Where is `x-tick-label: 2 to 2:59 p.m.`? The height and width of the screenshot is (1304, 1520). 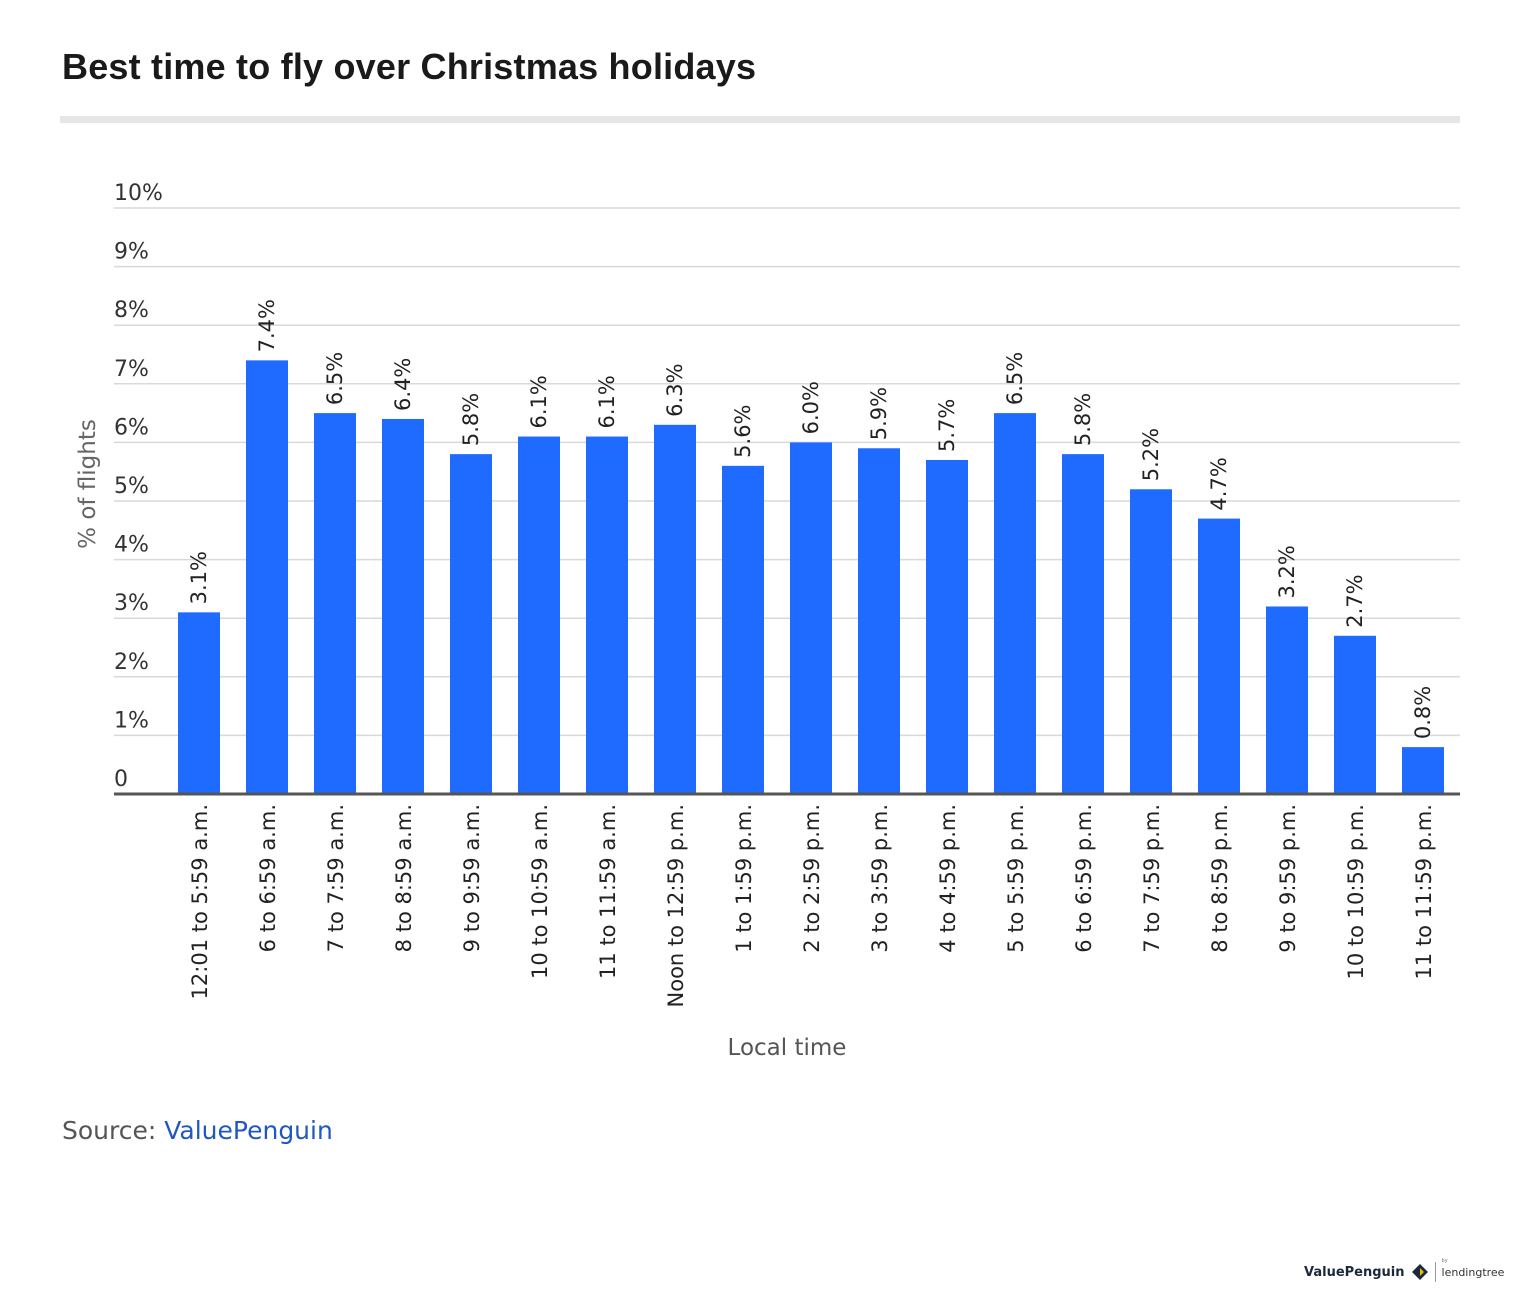
x-tick-label: 2 to 2:59 p.m. is located at coordinates (812, 878).